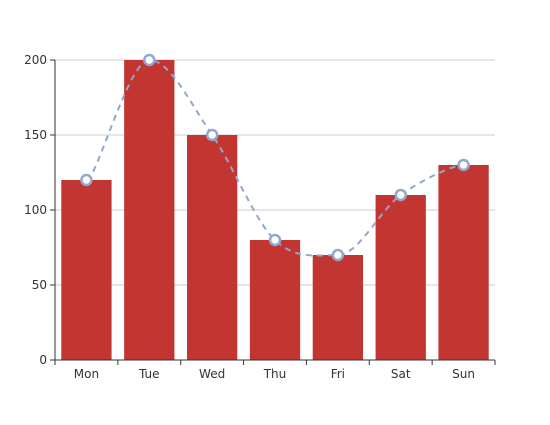 The image size is (550, 425). Describe the element at coordinates (35, 135) in the screenshot. I see `y-tick-label: 150` at that location.